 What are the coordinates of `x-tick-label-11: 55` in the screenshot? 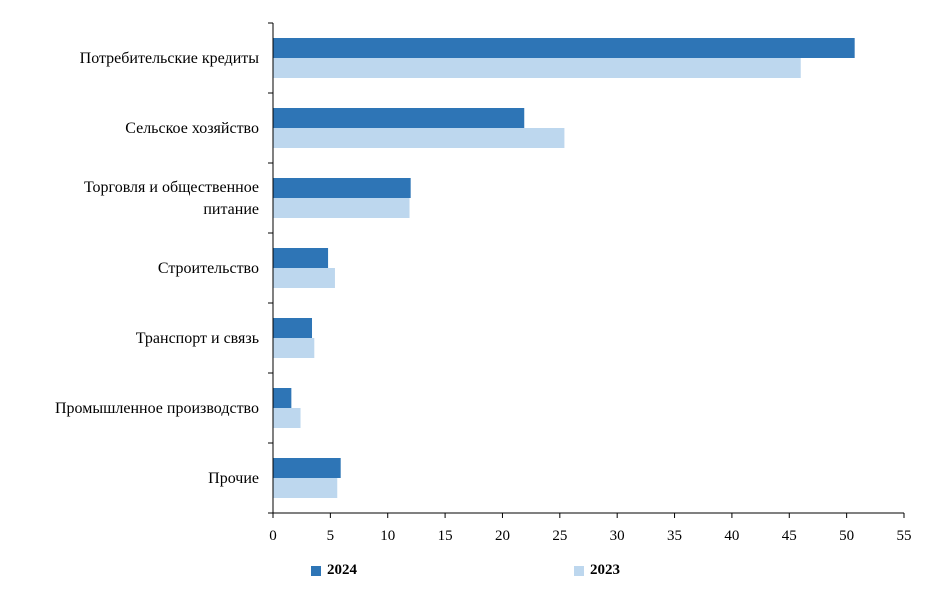 It's located at (904, 536).